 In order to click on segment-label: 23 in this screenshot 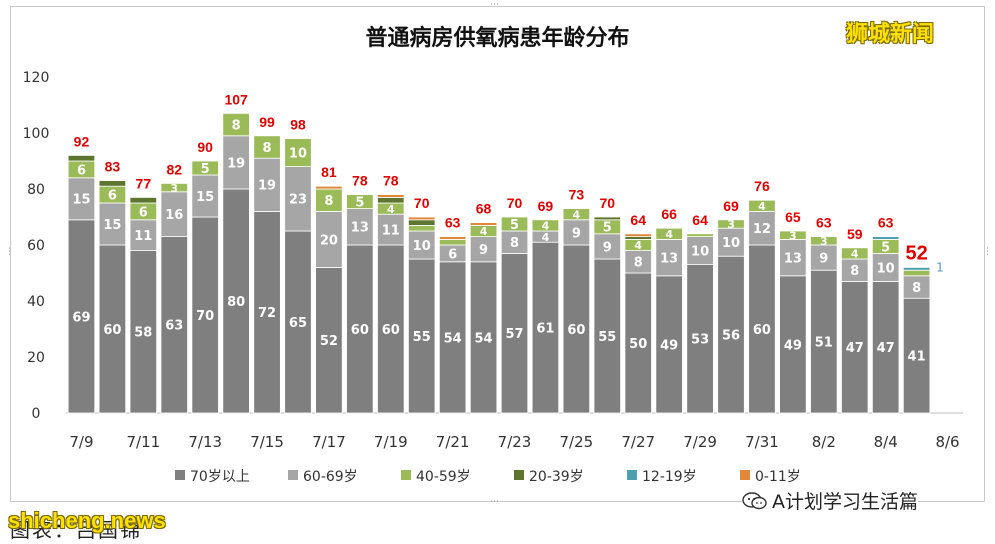, I will do `click(298, 200)`.